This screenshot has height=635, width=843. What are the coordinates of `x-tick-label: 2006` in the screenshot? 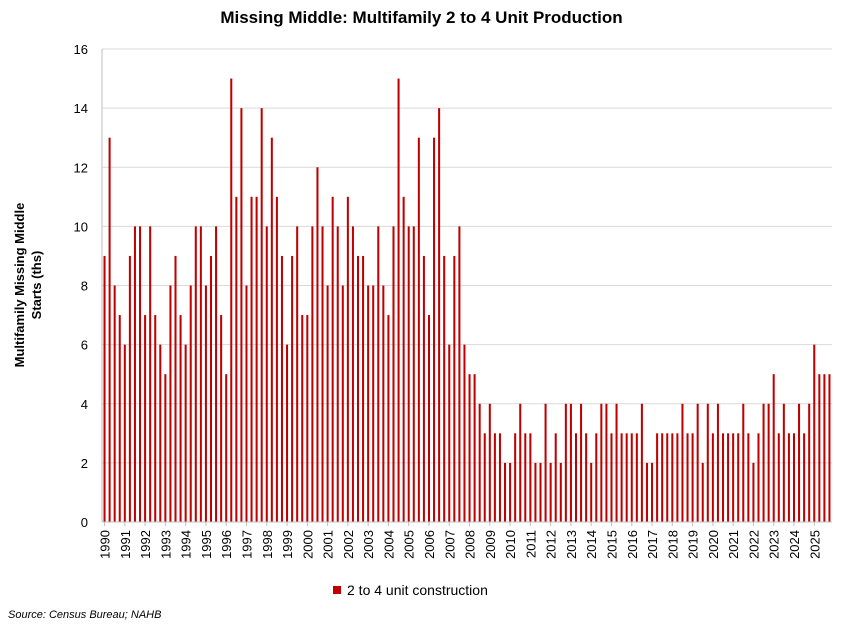 It's located at (429, 544).